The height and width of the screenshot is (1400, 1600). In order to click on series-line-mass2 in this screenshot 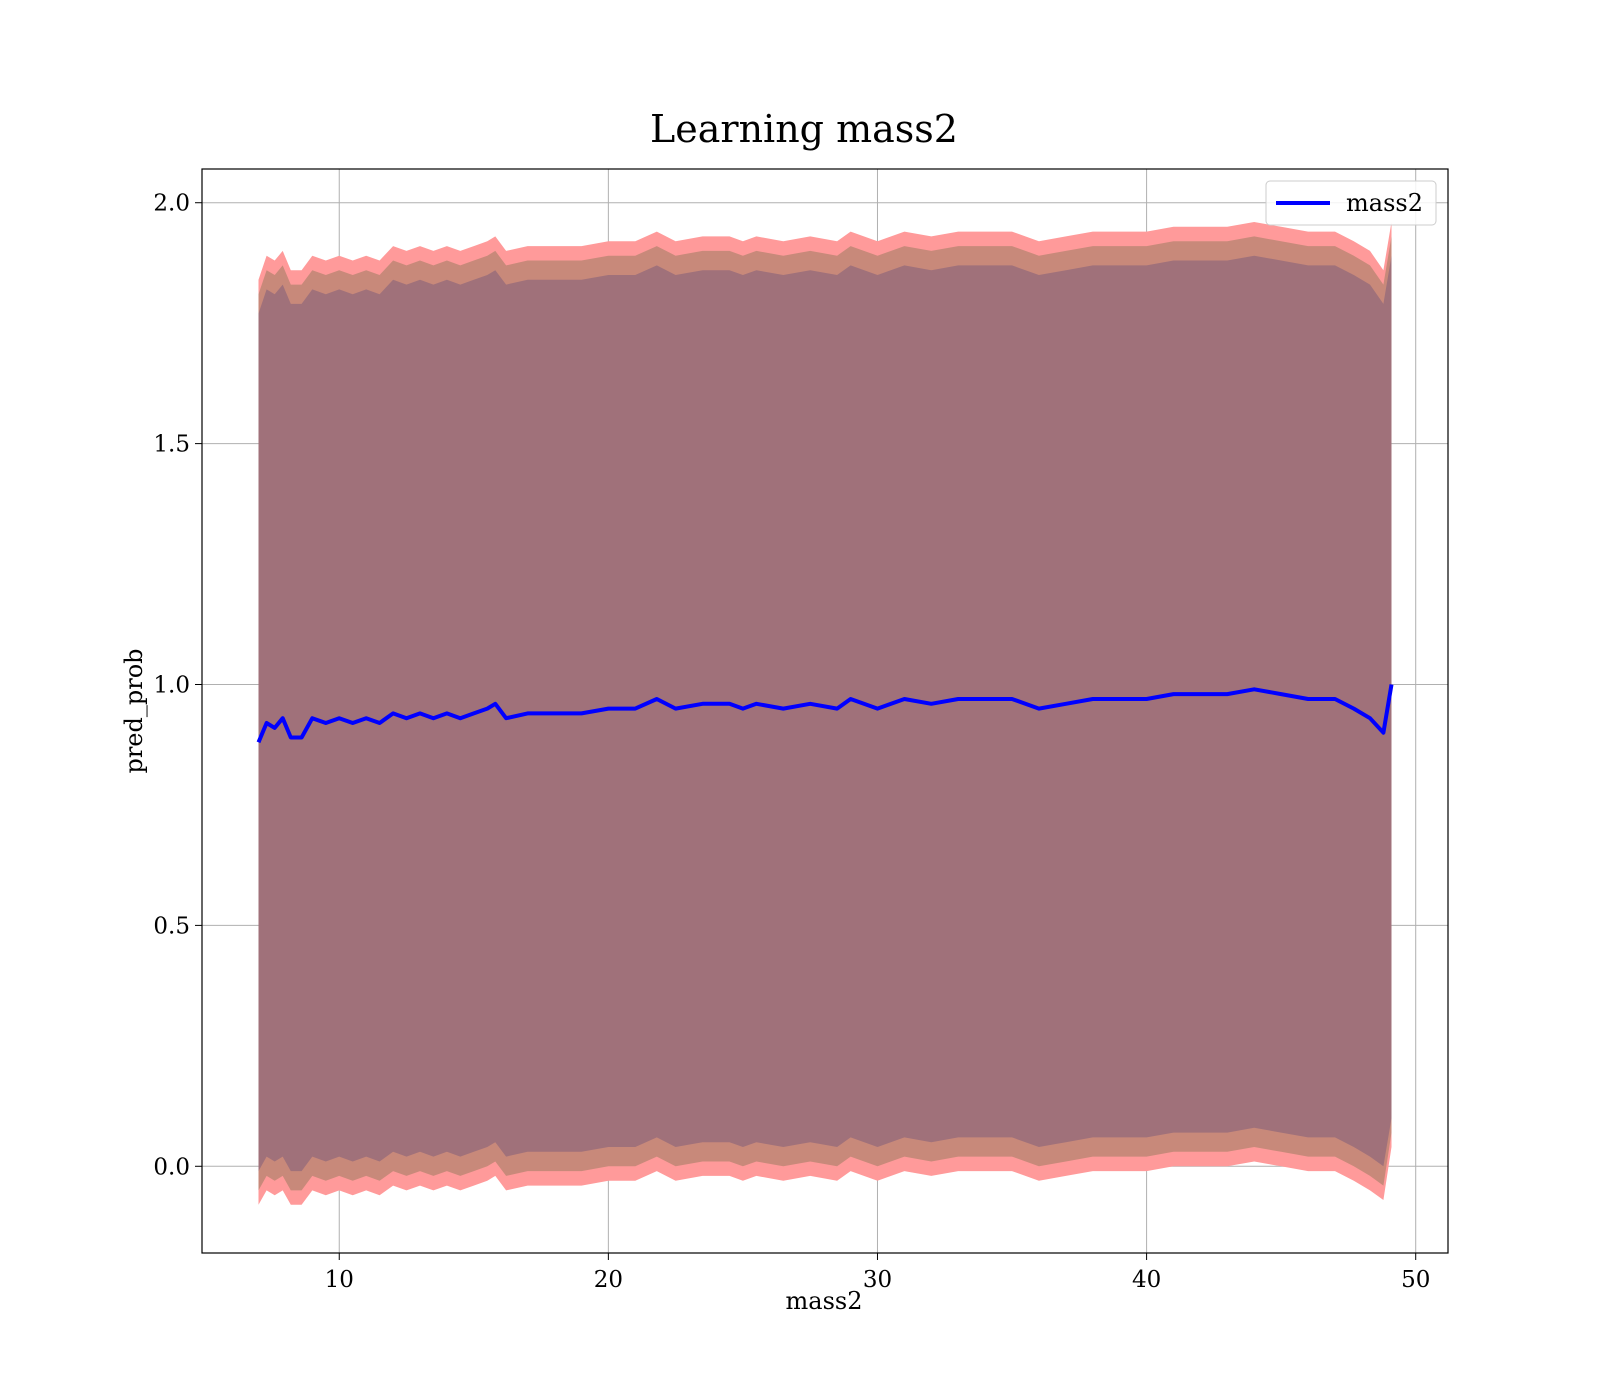, I will do `click(825, 714)`.